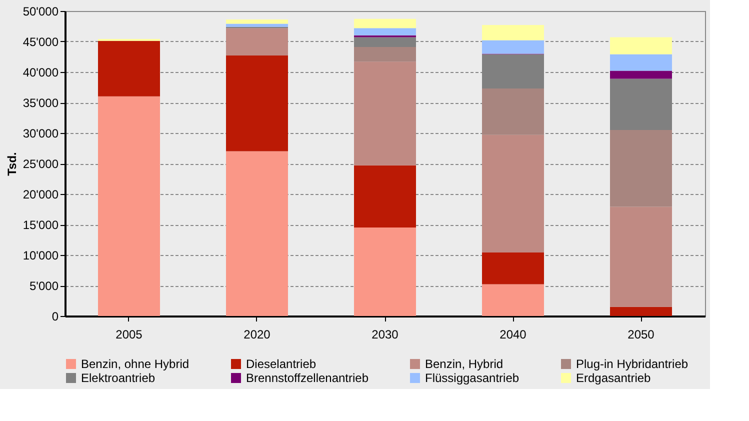 This screenshot has width=749, height=421. I want to click on legend-label: Benzin, ohne Hybrid, so click(135, 364).